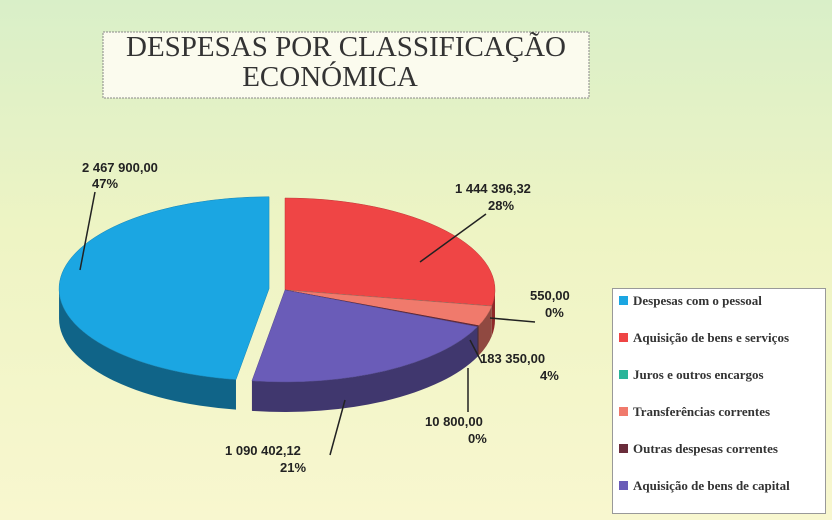 Image resolution: width=832 pixels, height=520 pixels. I want to click on title-box, so click(346, 65).